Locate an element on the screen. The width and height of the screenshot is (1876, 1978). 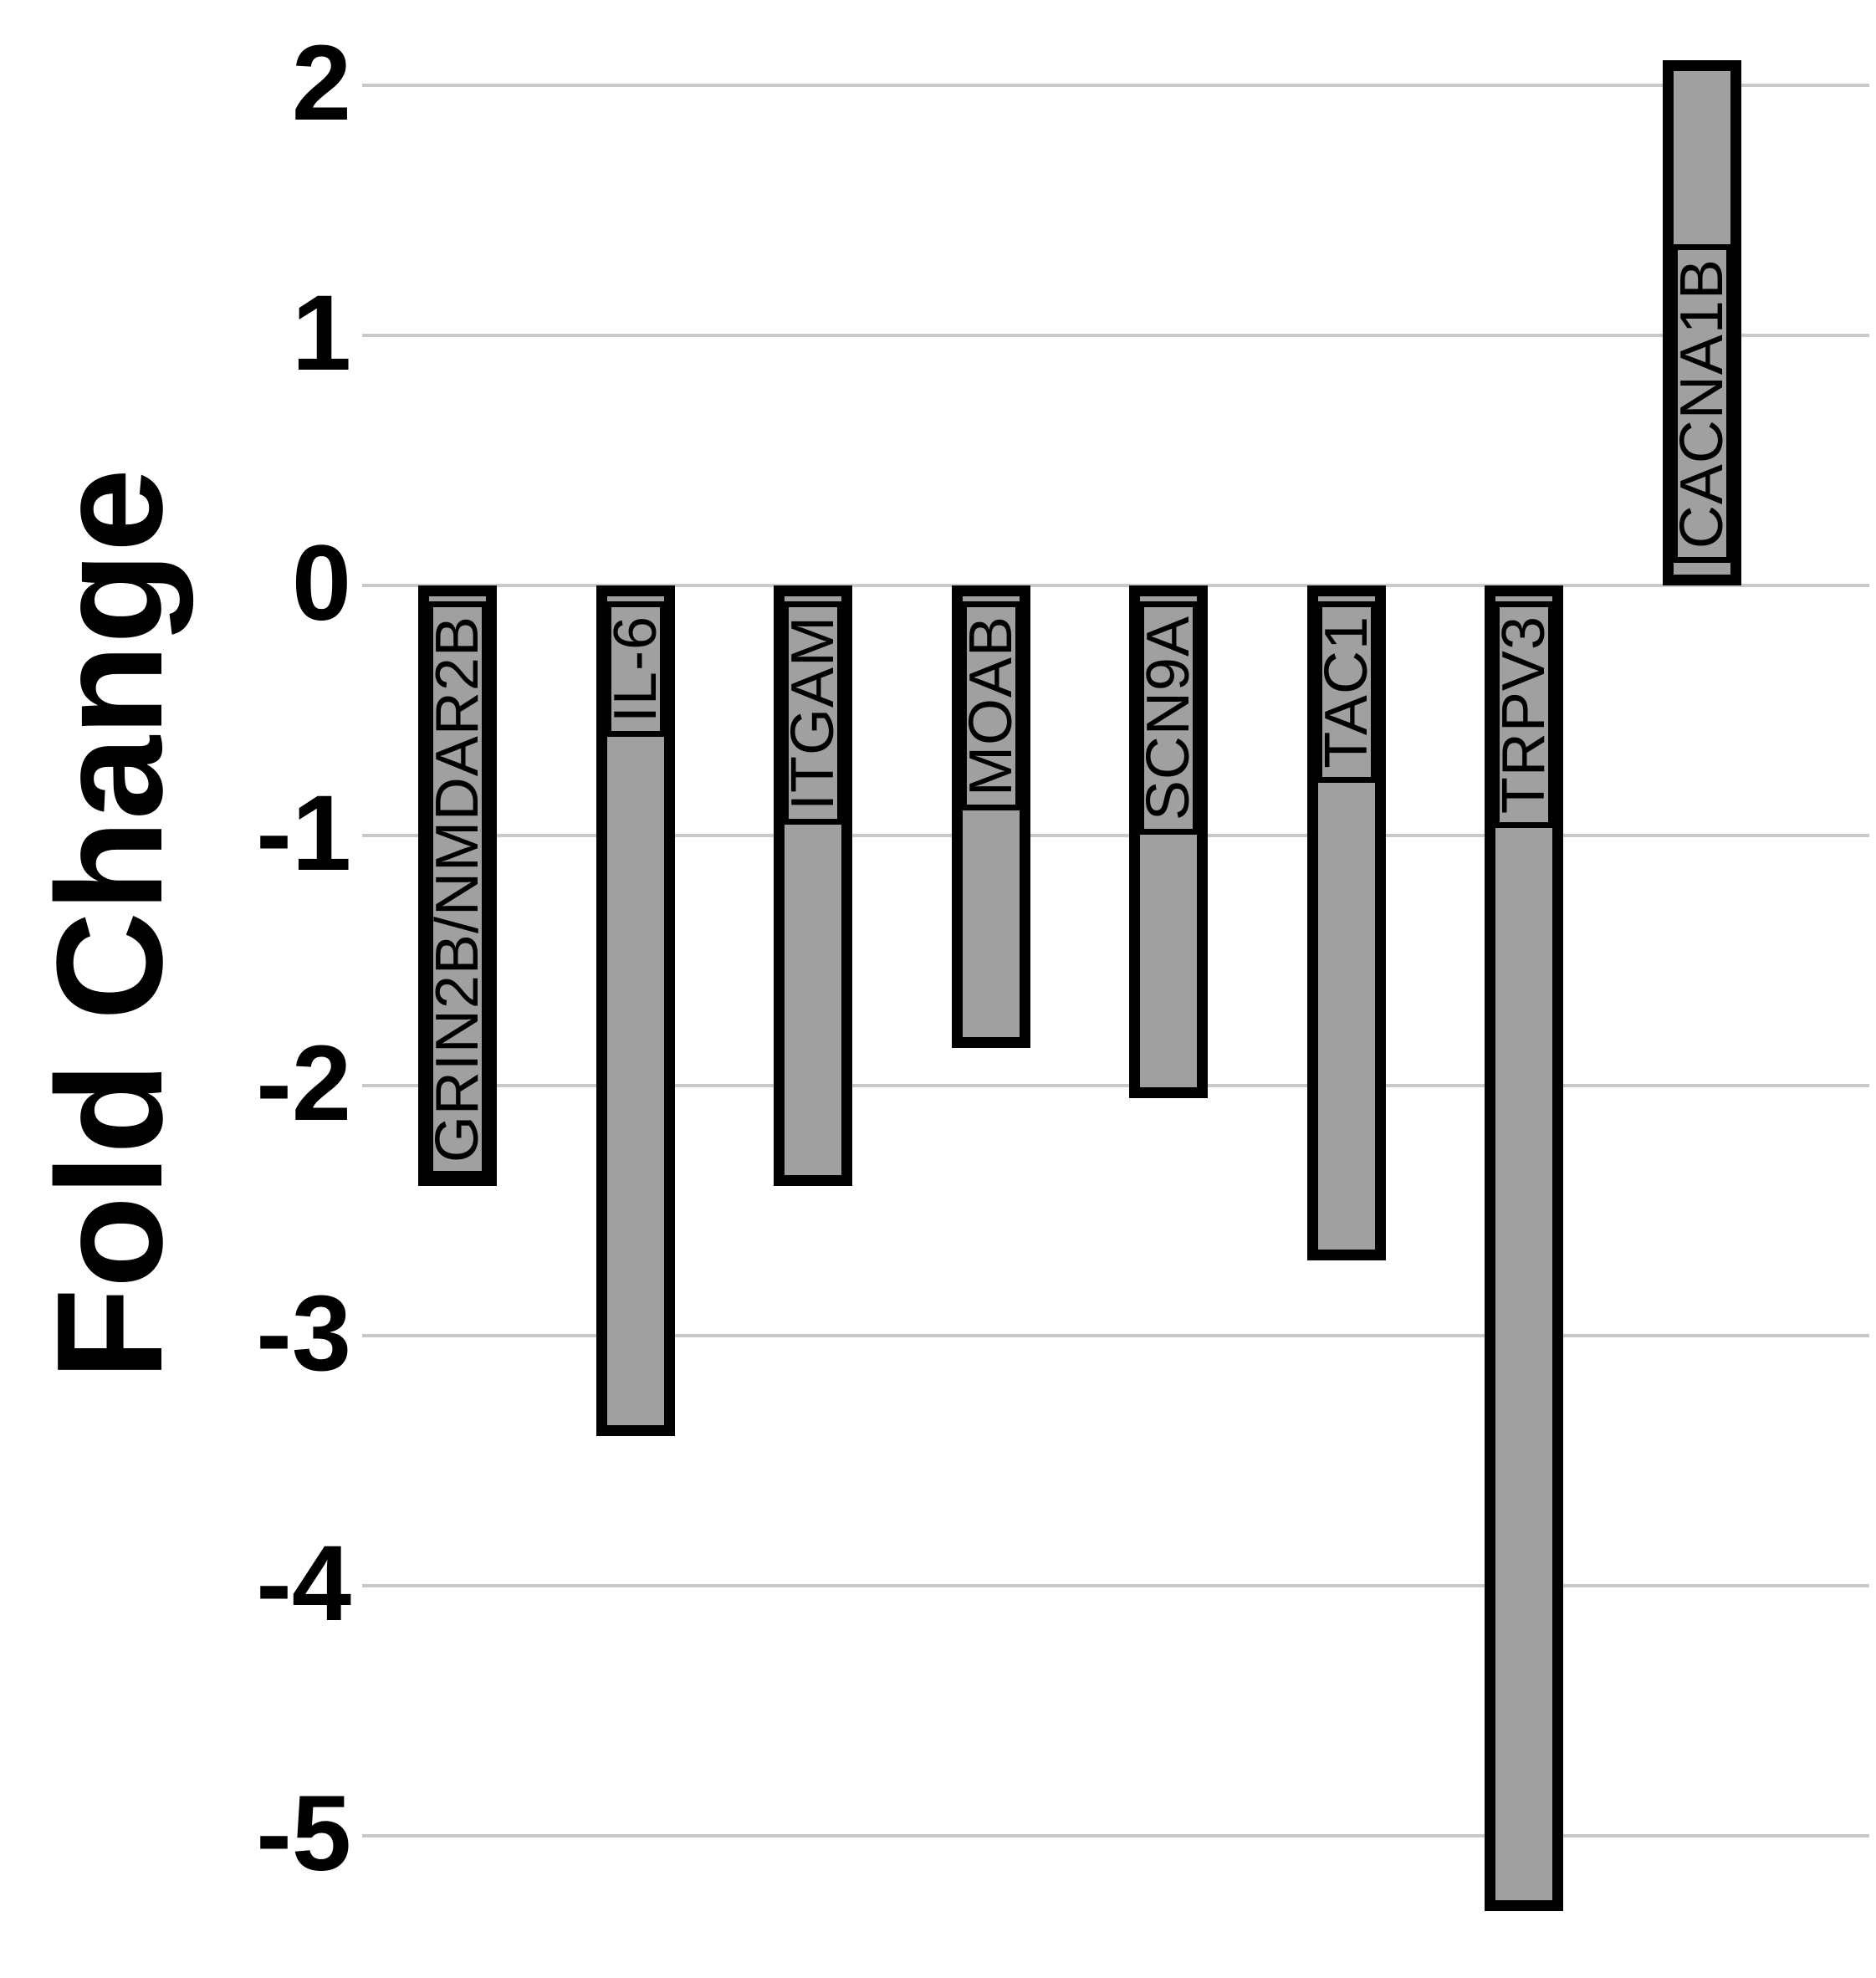
bar-label-box: CACNA1B is located at coordinates (1702, 403).